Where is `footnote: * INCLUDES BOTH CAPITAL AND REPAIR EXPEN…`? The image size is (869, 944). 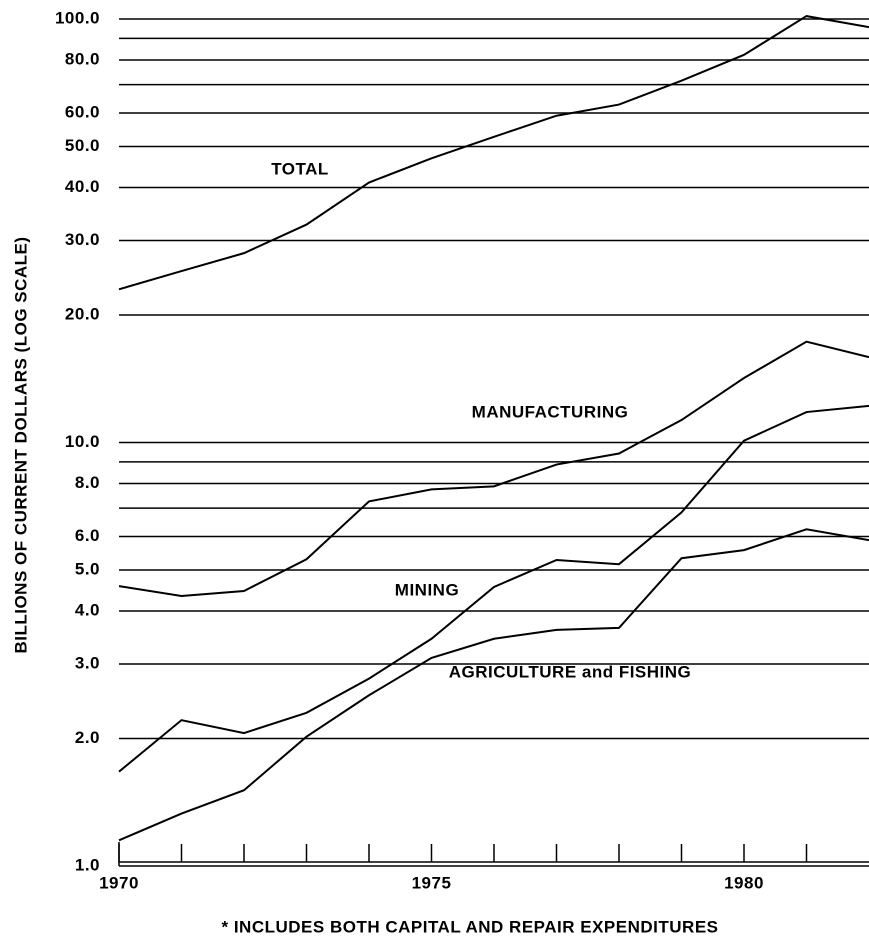 footnote: * INCLUDES BOTH CAPITAL AND REPAIR EXPEN… is located at coordinates (469, 926).